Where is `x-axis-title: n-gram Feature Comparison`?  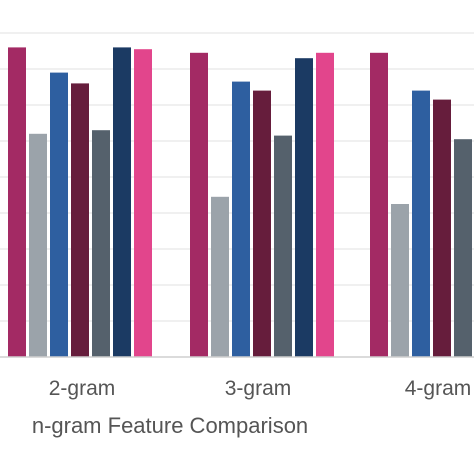 x-axis-title: n-gram Feature Comparison is located at coordinates (170, 425).